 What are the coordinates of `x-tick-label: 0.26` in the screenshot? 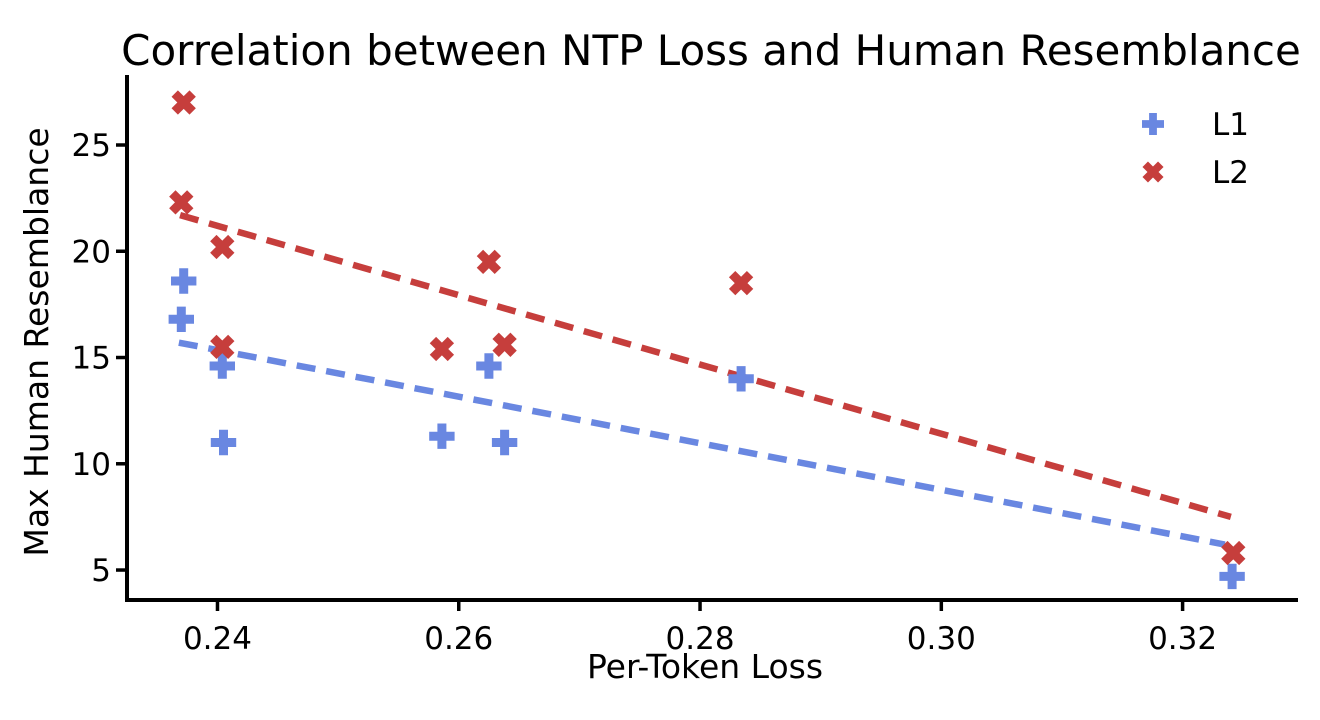 It's located at (458, 639).